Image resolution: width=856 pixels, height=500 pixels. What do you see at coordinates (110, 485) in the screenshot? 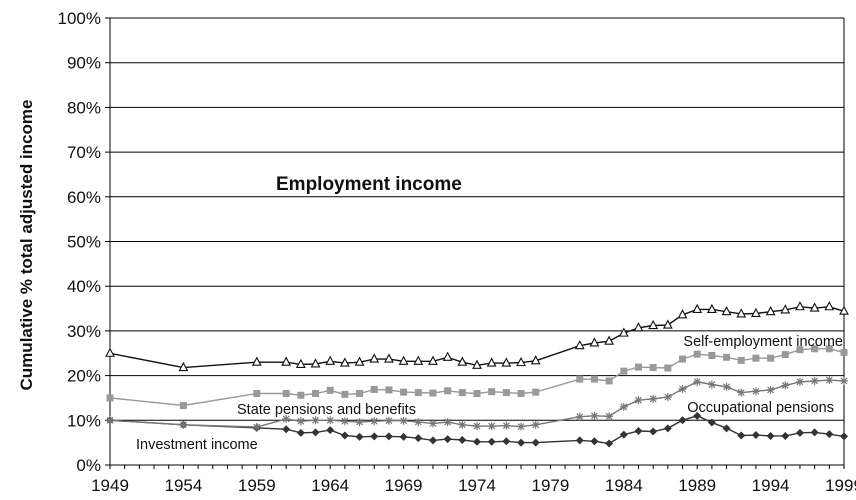
I see `x-tick-label: 1949` at bounding box center [110, 485].